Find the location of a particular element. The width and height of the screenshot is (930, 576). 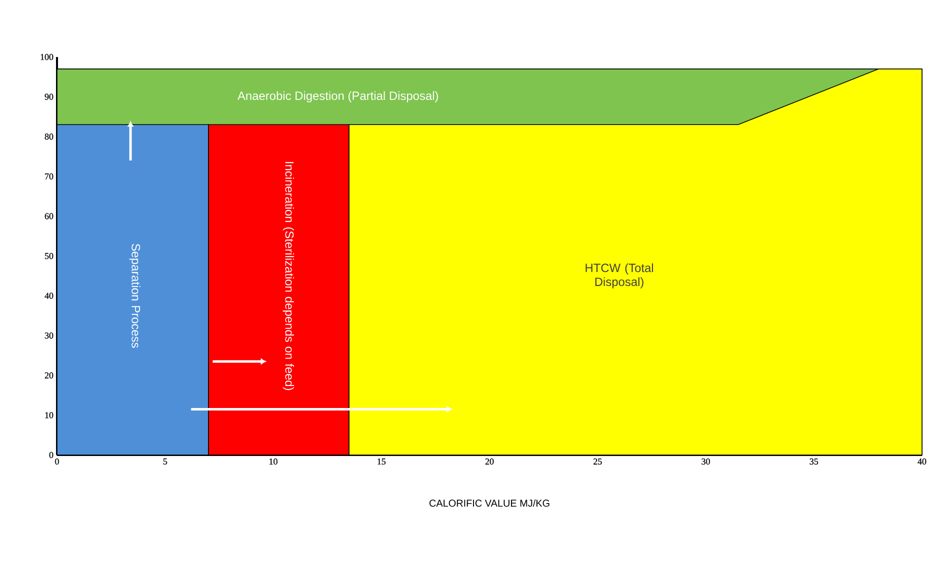

y-tick-label: 20 is located at coordinates (49, 375).